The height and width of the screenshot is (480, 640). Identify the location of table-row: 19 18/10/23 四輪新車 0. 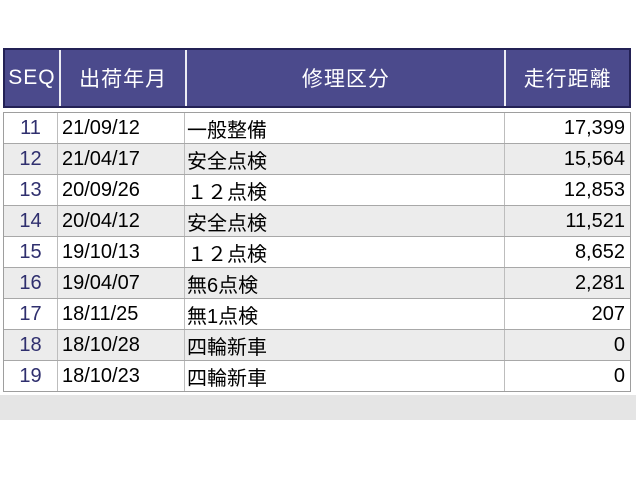
(317, 376).